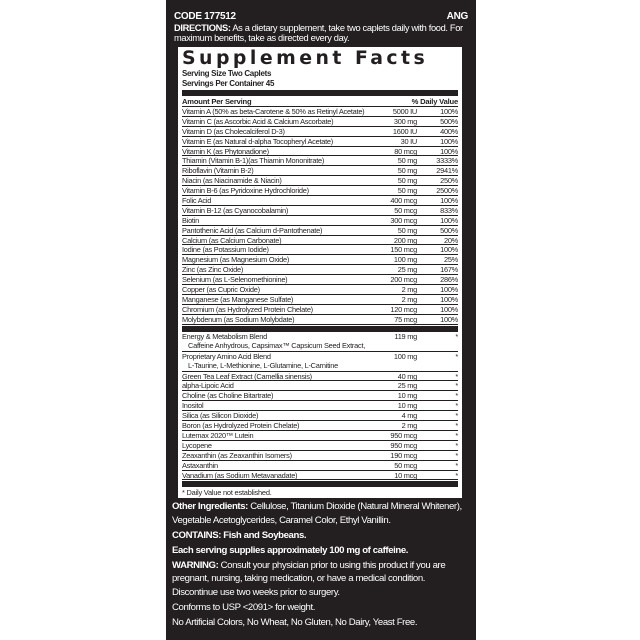 This screenshot has height=640, width=640. Describe the element at coordinates (405, 356) in the screenshot. I see `nutrient-amount: 100 mg` at that location.